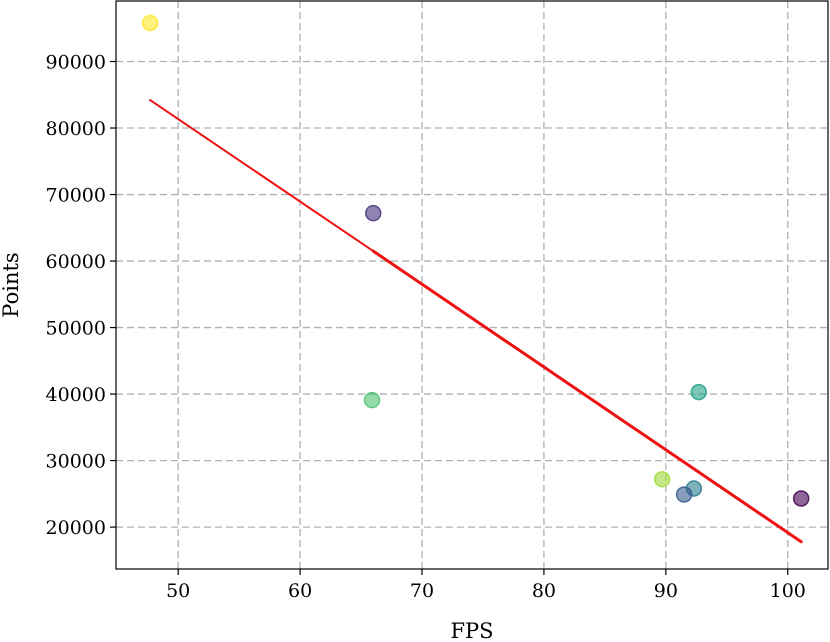 The height and width of the screenshot is (642, 830). I want to click on y-tick-label: 20000, so click(76, 528).